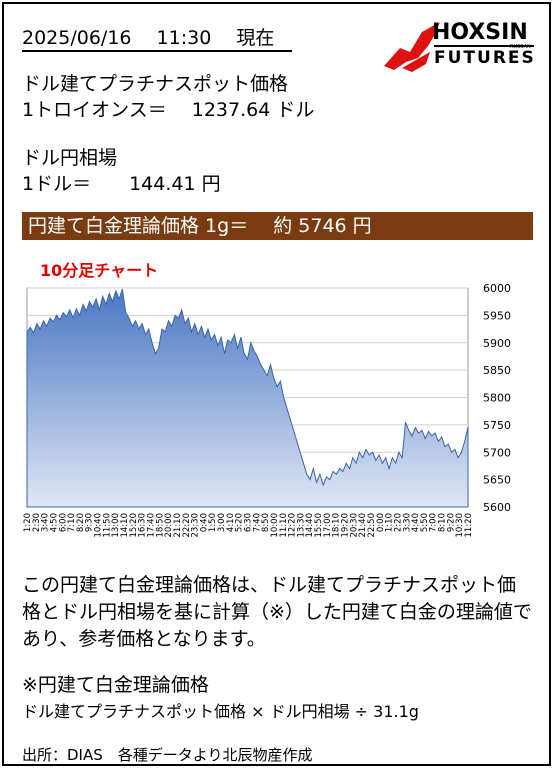 Image resolution: width=557 pixels, height=772 pixels. I want to click on logo-small-text: RUSSAN, so click(520, 47).